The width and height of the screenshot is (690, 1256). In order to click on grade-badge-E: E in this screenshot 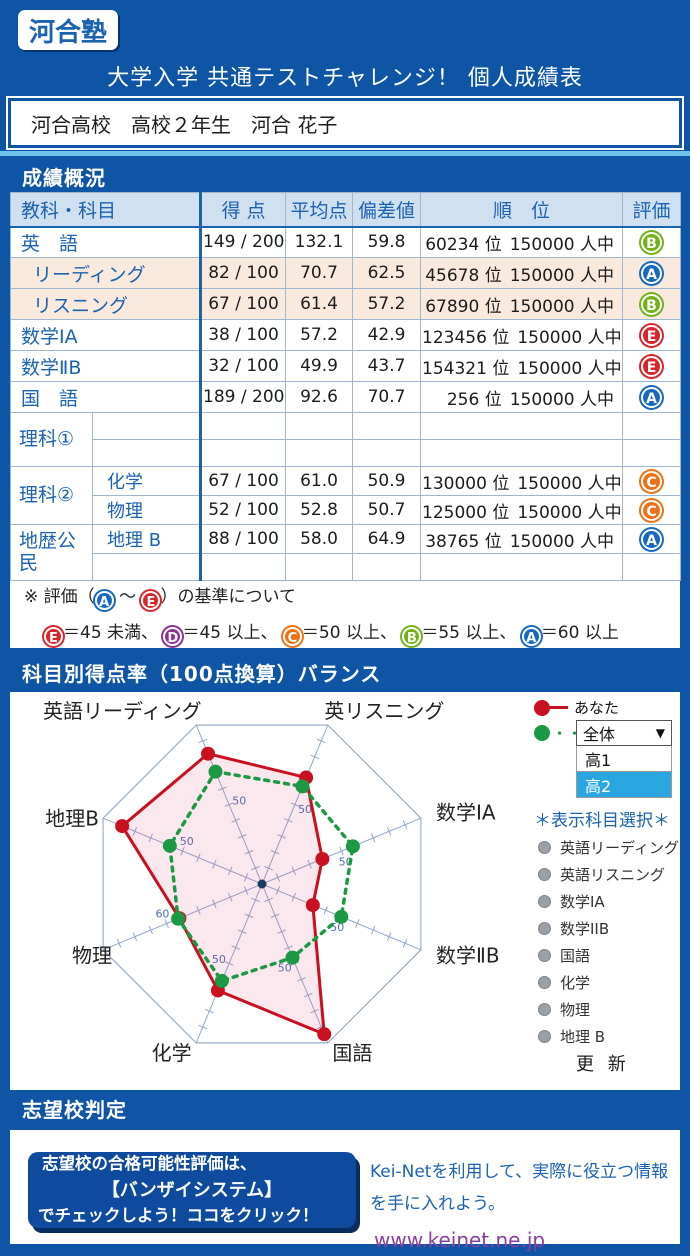, I will do `click(652, 335)`.